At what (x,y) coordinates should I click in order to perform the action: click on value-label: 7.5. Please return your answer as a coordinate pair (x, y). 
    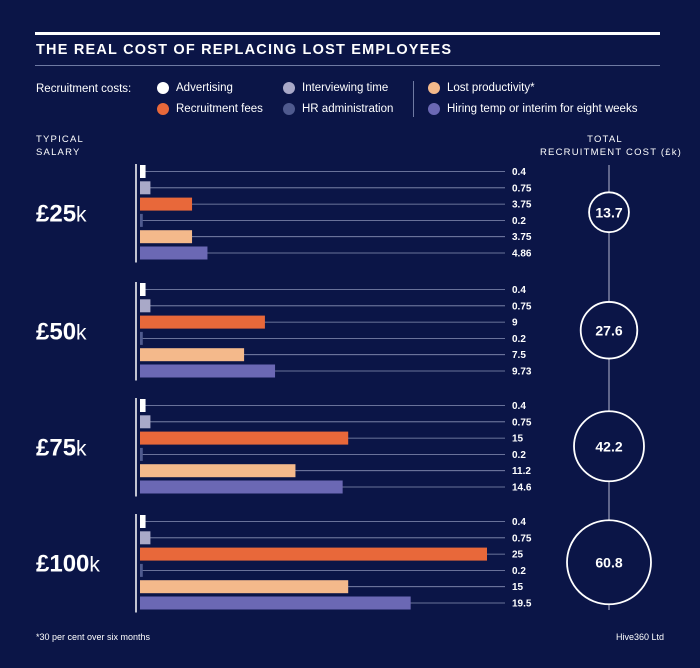
    Looking at the image, I should click on (519, 355).